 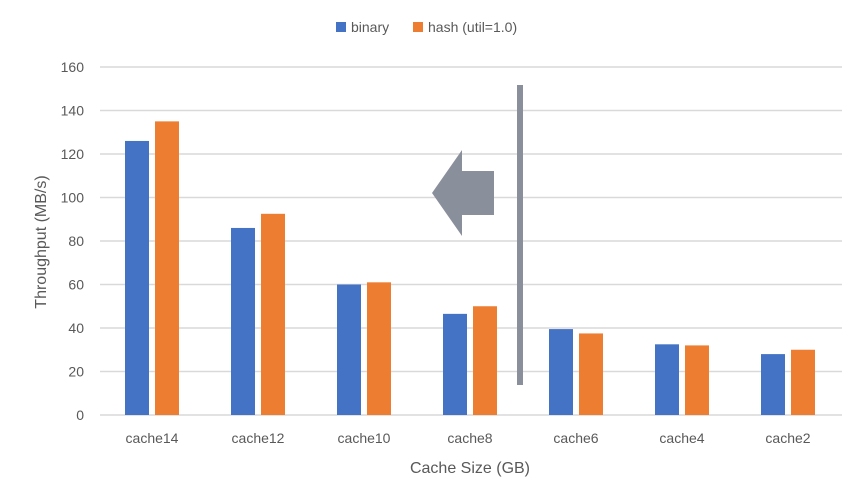 I want to click on bar-binary-cache14, so click(x=137, y=277).